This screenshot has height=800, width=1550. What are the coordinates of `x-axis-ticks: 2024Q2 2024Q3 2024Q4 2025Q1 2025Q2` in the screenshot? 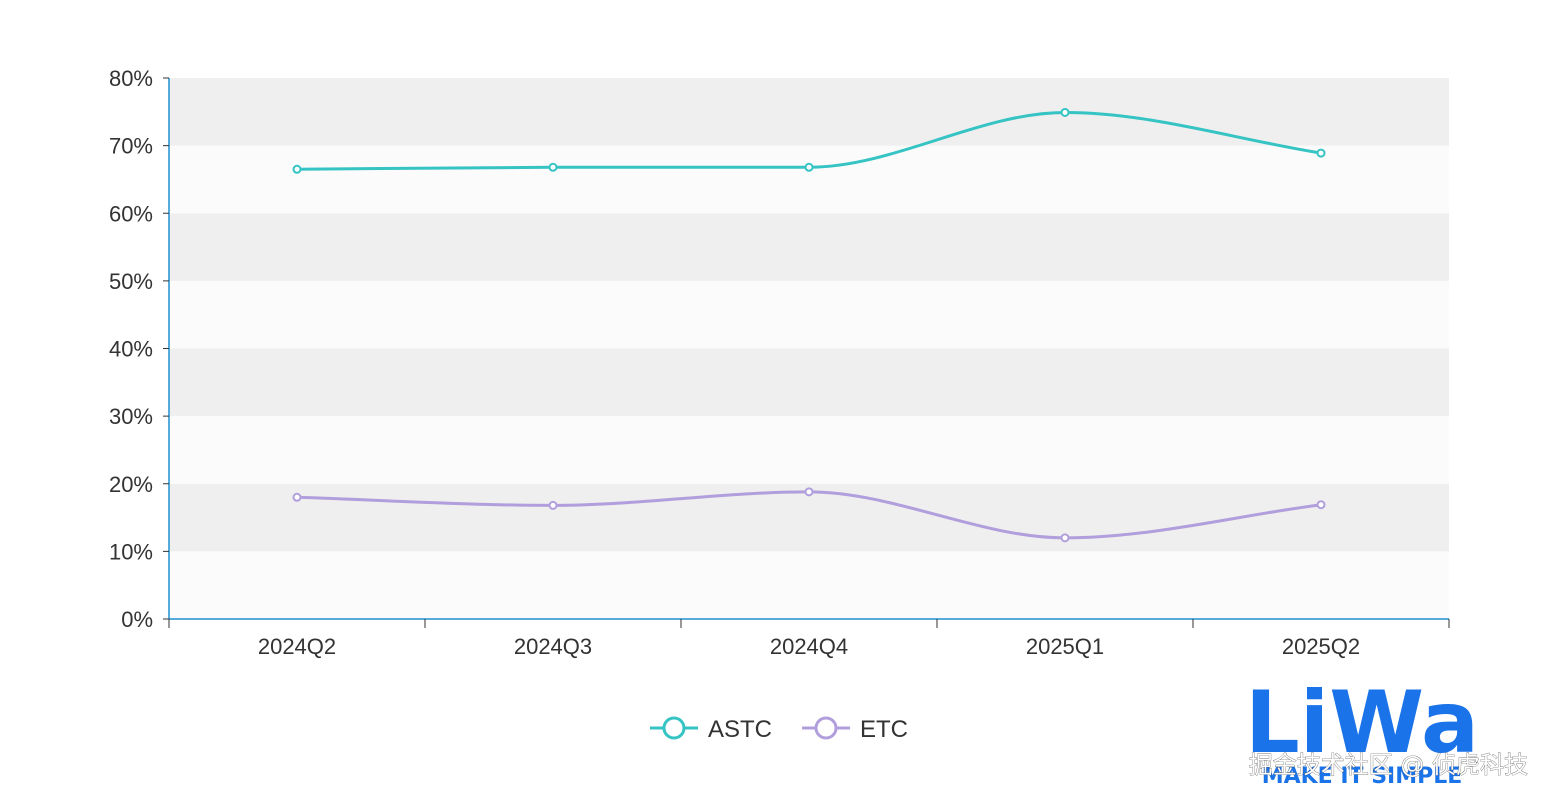 It's located at (809, 639).